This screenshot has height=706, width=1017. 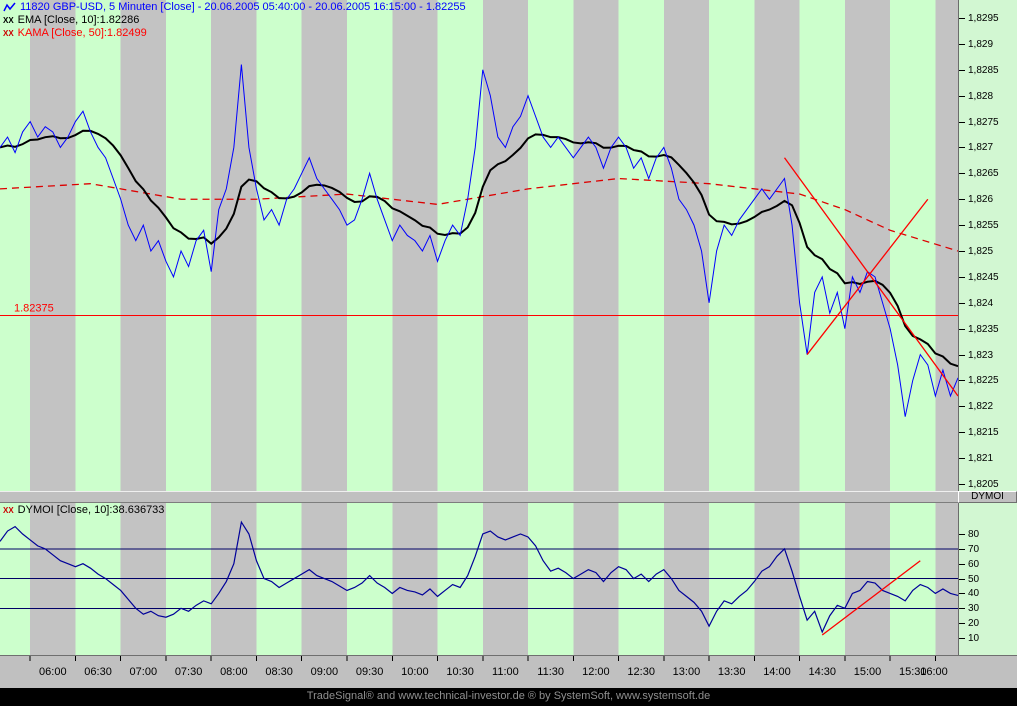 What do you see at coordinates (777, 672) in the screenshot?
I see `svg-text: 14:00` at bounding box center [777, 672].